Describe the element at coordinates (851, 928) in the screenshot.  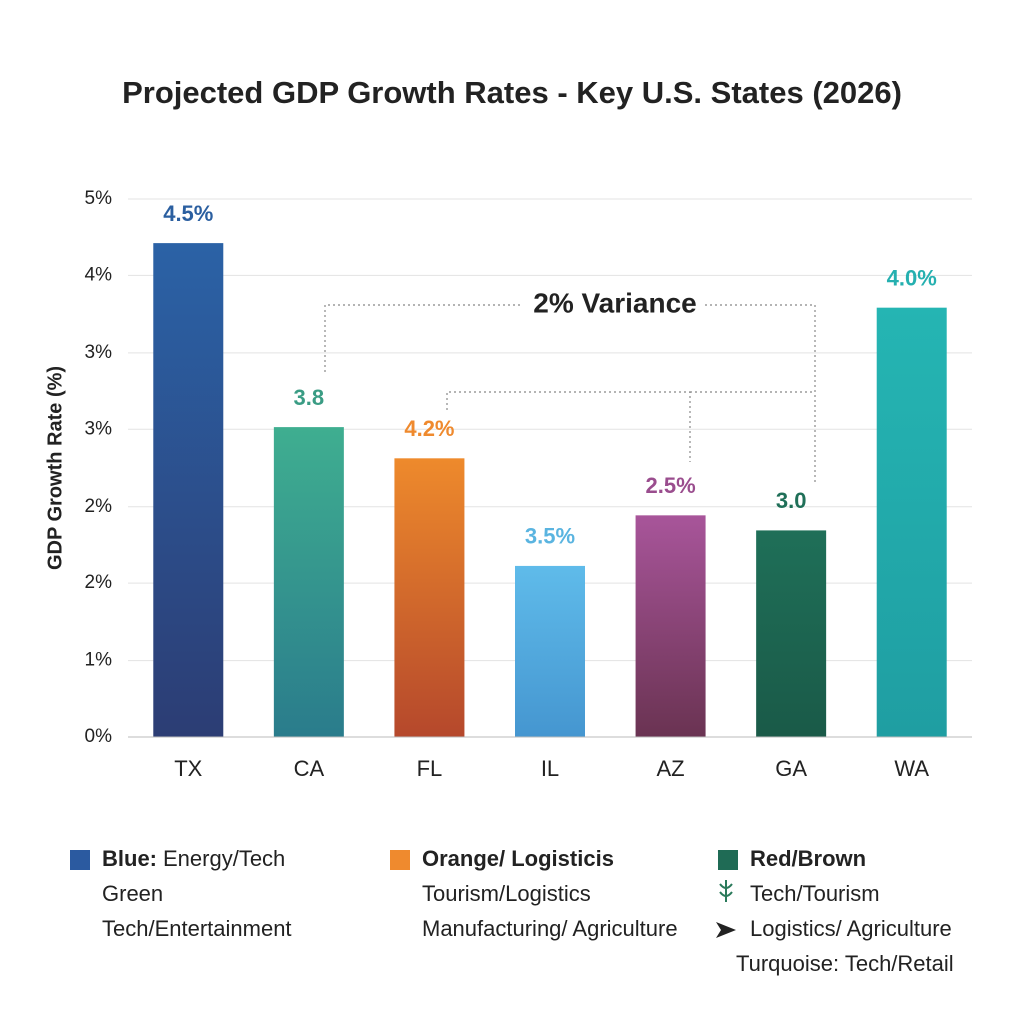
I see `legend-line: Logistics/ Agriculture` at that location.